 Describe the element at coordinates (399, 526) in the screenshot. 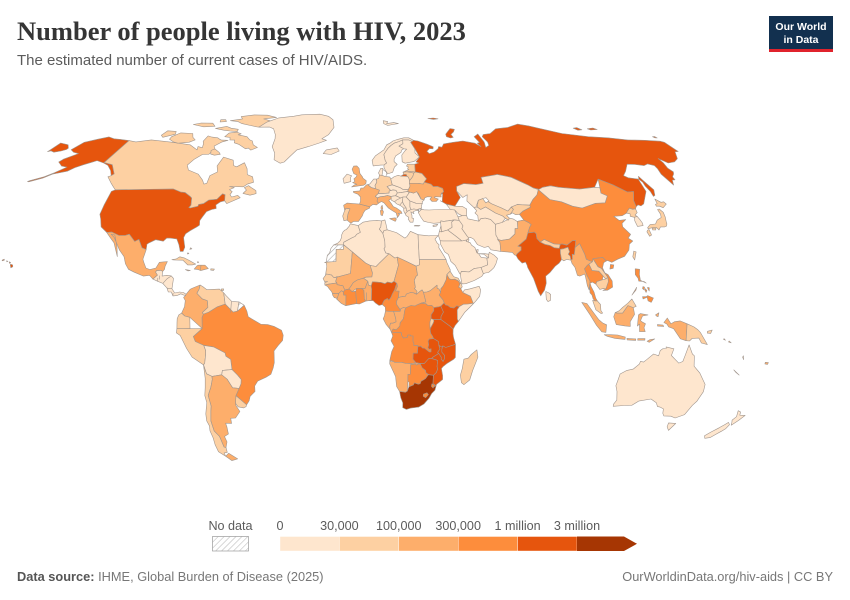

I see `svg-text: 100,000` at that location.